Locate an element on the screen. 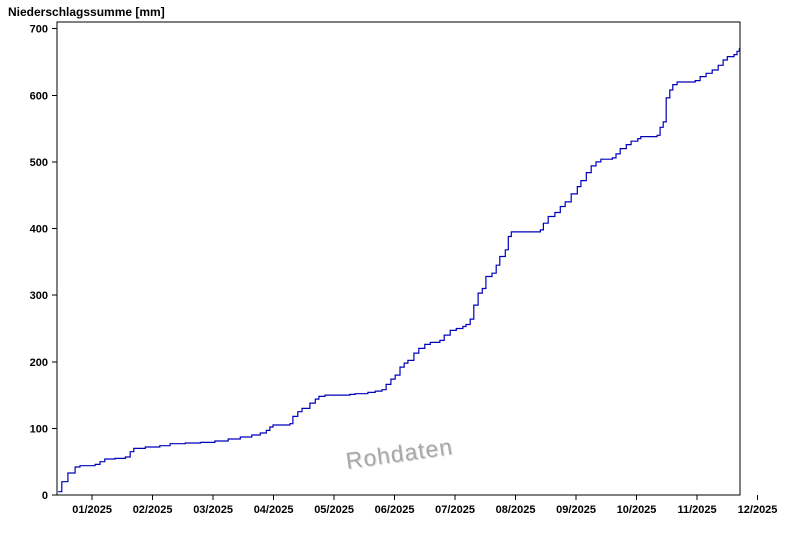 The width and height of the screenshot is (800, 550). svg-text: 100 is located at coordinates (39, 429).